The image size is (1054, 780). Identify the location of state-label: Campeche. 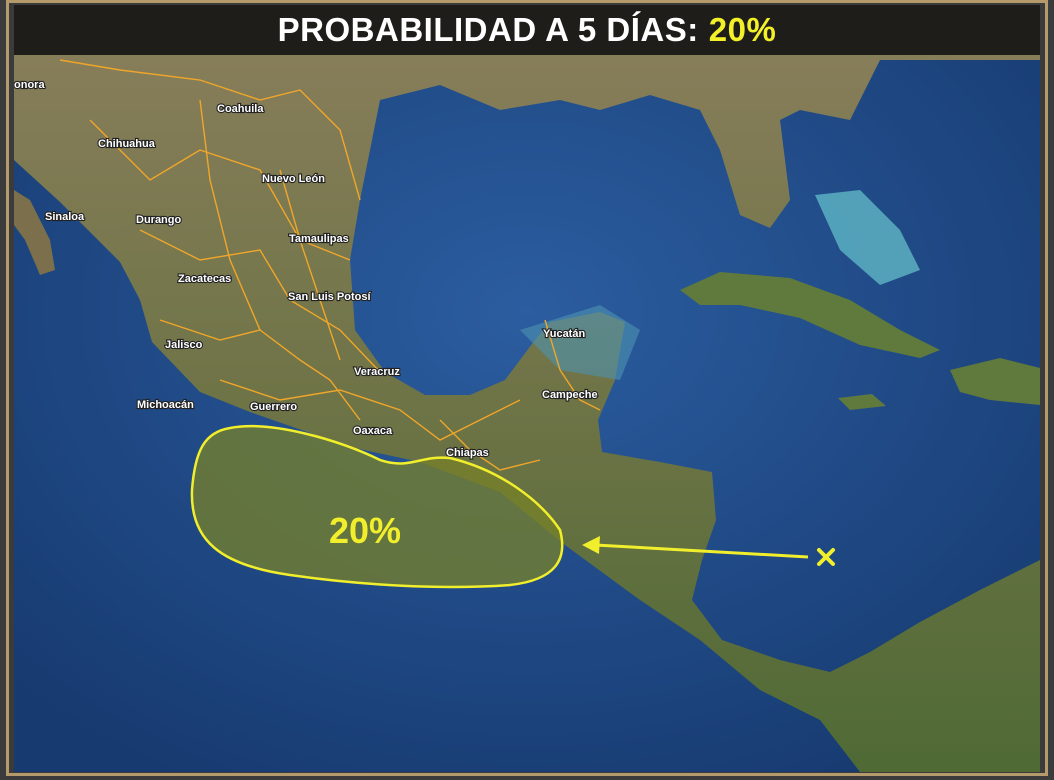
(570, 395).